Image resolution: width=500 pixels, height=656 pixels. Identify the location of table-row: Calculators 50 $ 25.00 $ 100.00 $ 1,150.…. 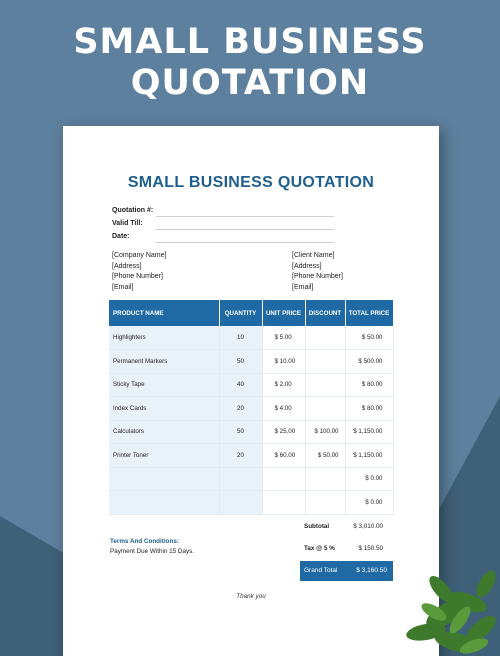
(251, 432).